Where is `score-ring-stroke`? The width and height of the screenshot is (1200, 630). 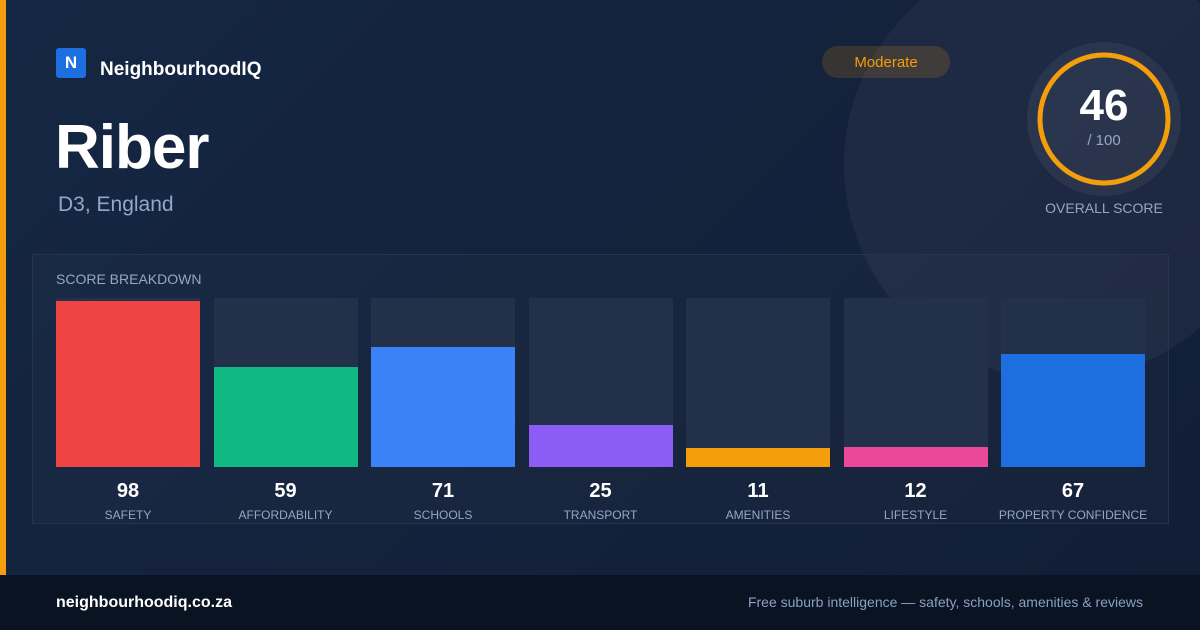 score-ring-stroke is located at coordinates (1104, 119).